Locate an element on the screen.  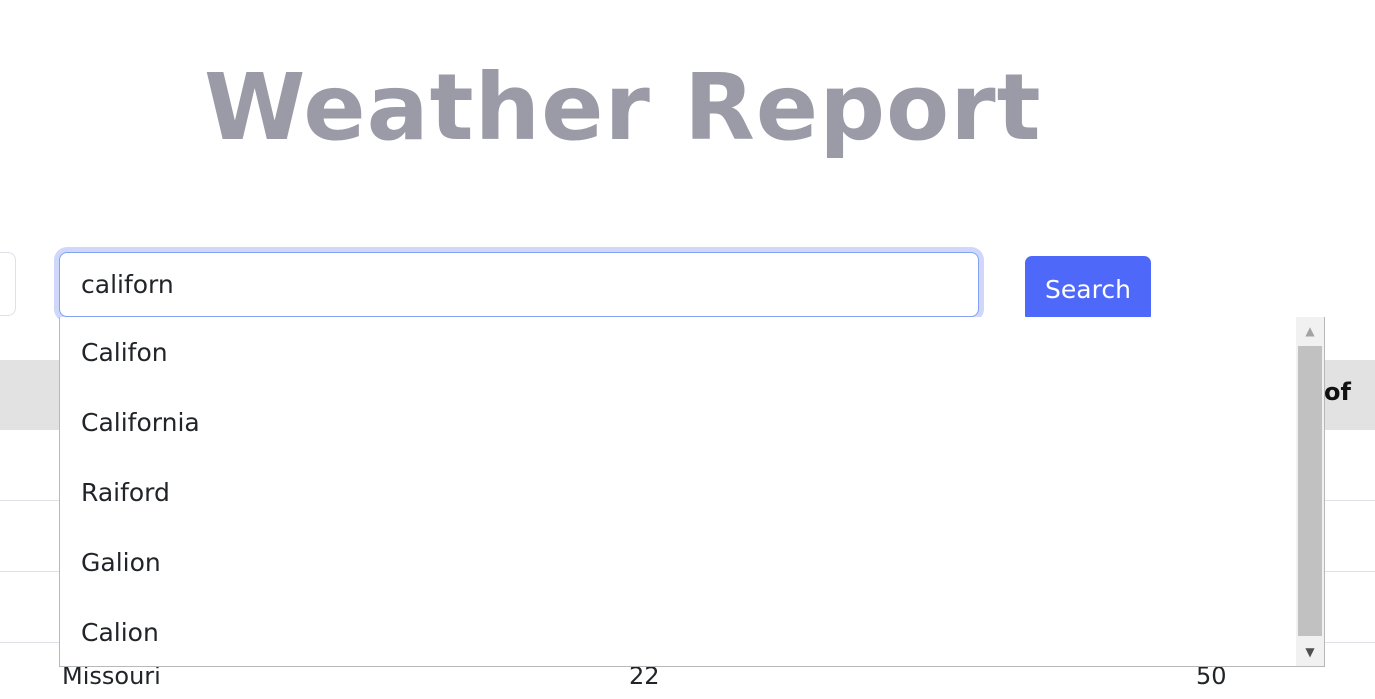
scroll-down-arrow-icon: ▼ is located at coordinates (1310, 652).